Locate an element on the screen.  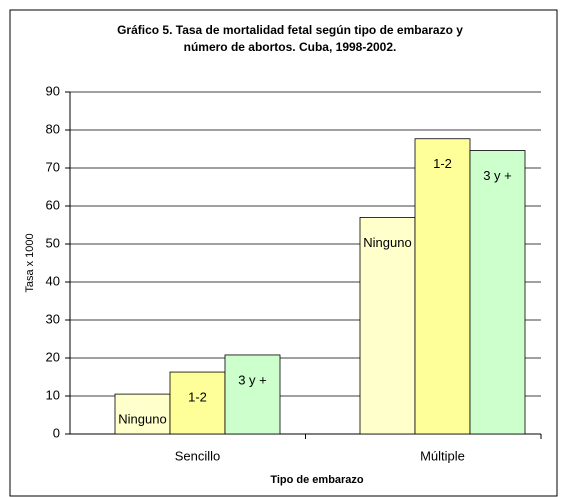
chart-subtitle: número de abortos. Cuba, 1998-2002. is located at coordinates (290, 47).